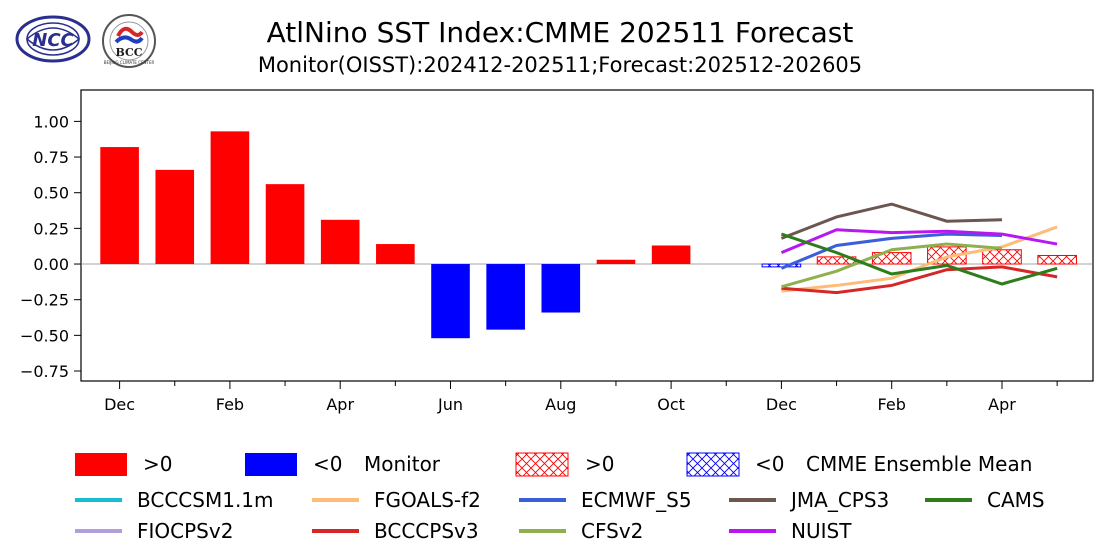 This screenshot has height=560, width=1120. I want to click on series-line-cfsv2, so click(891, 265).